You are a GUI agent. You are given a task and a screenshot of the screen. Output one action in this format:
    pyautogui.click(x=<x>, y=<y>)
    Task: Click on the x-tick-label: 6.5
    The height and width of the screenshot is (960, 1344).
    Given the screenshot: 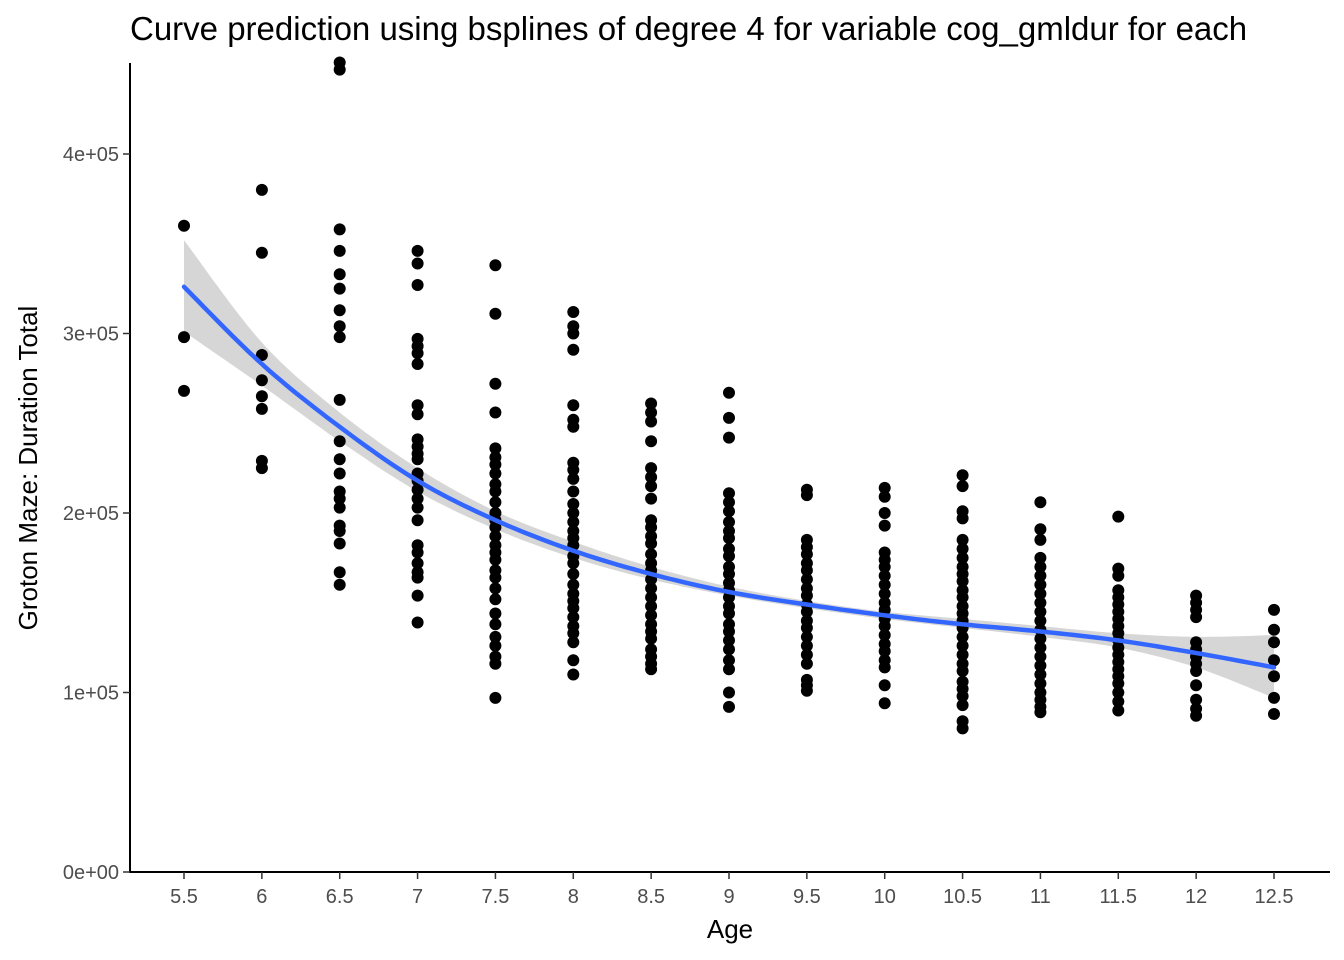 What is the action you would take?
    pyautogui.click(x=340, y=897)
    